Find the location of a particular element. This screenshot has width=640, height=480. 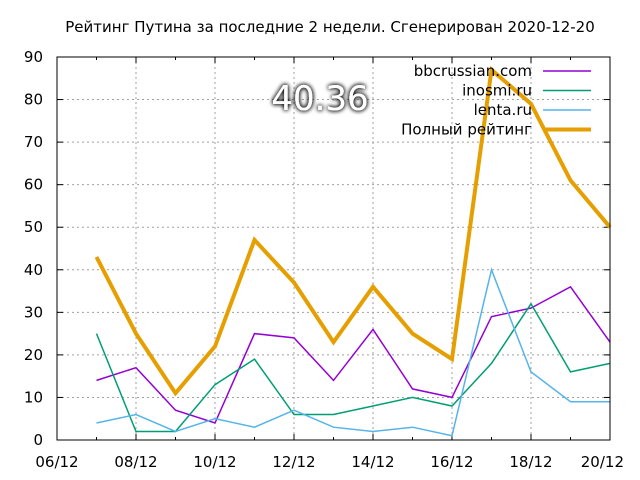

y-tick-label: 30 is located at coordinates (33, 312).